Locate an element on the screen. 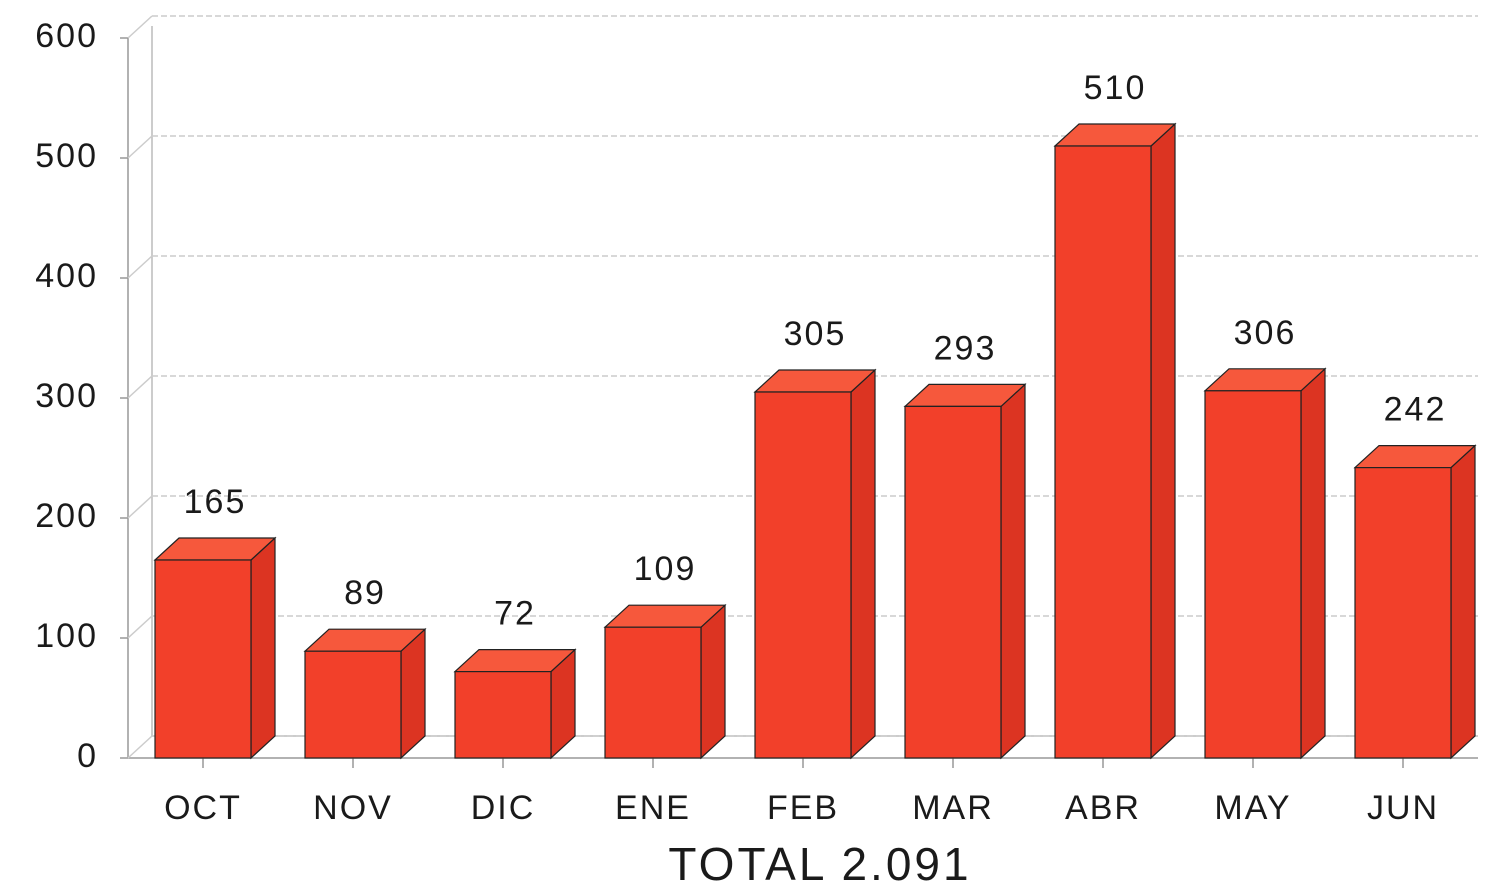  x-tick-label: OCT is located at coordinates (203, 808).